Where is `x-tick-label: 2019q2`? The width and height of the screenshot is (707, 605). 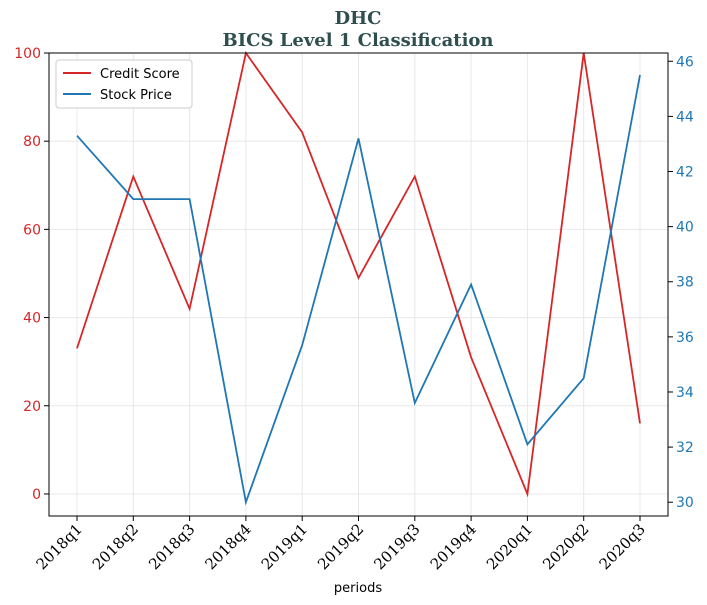 x-tick-label: 2019q2 is located at coordinates (340, 546).